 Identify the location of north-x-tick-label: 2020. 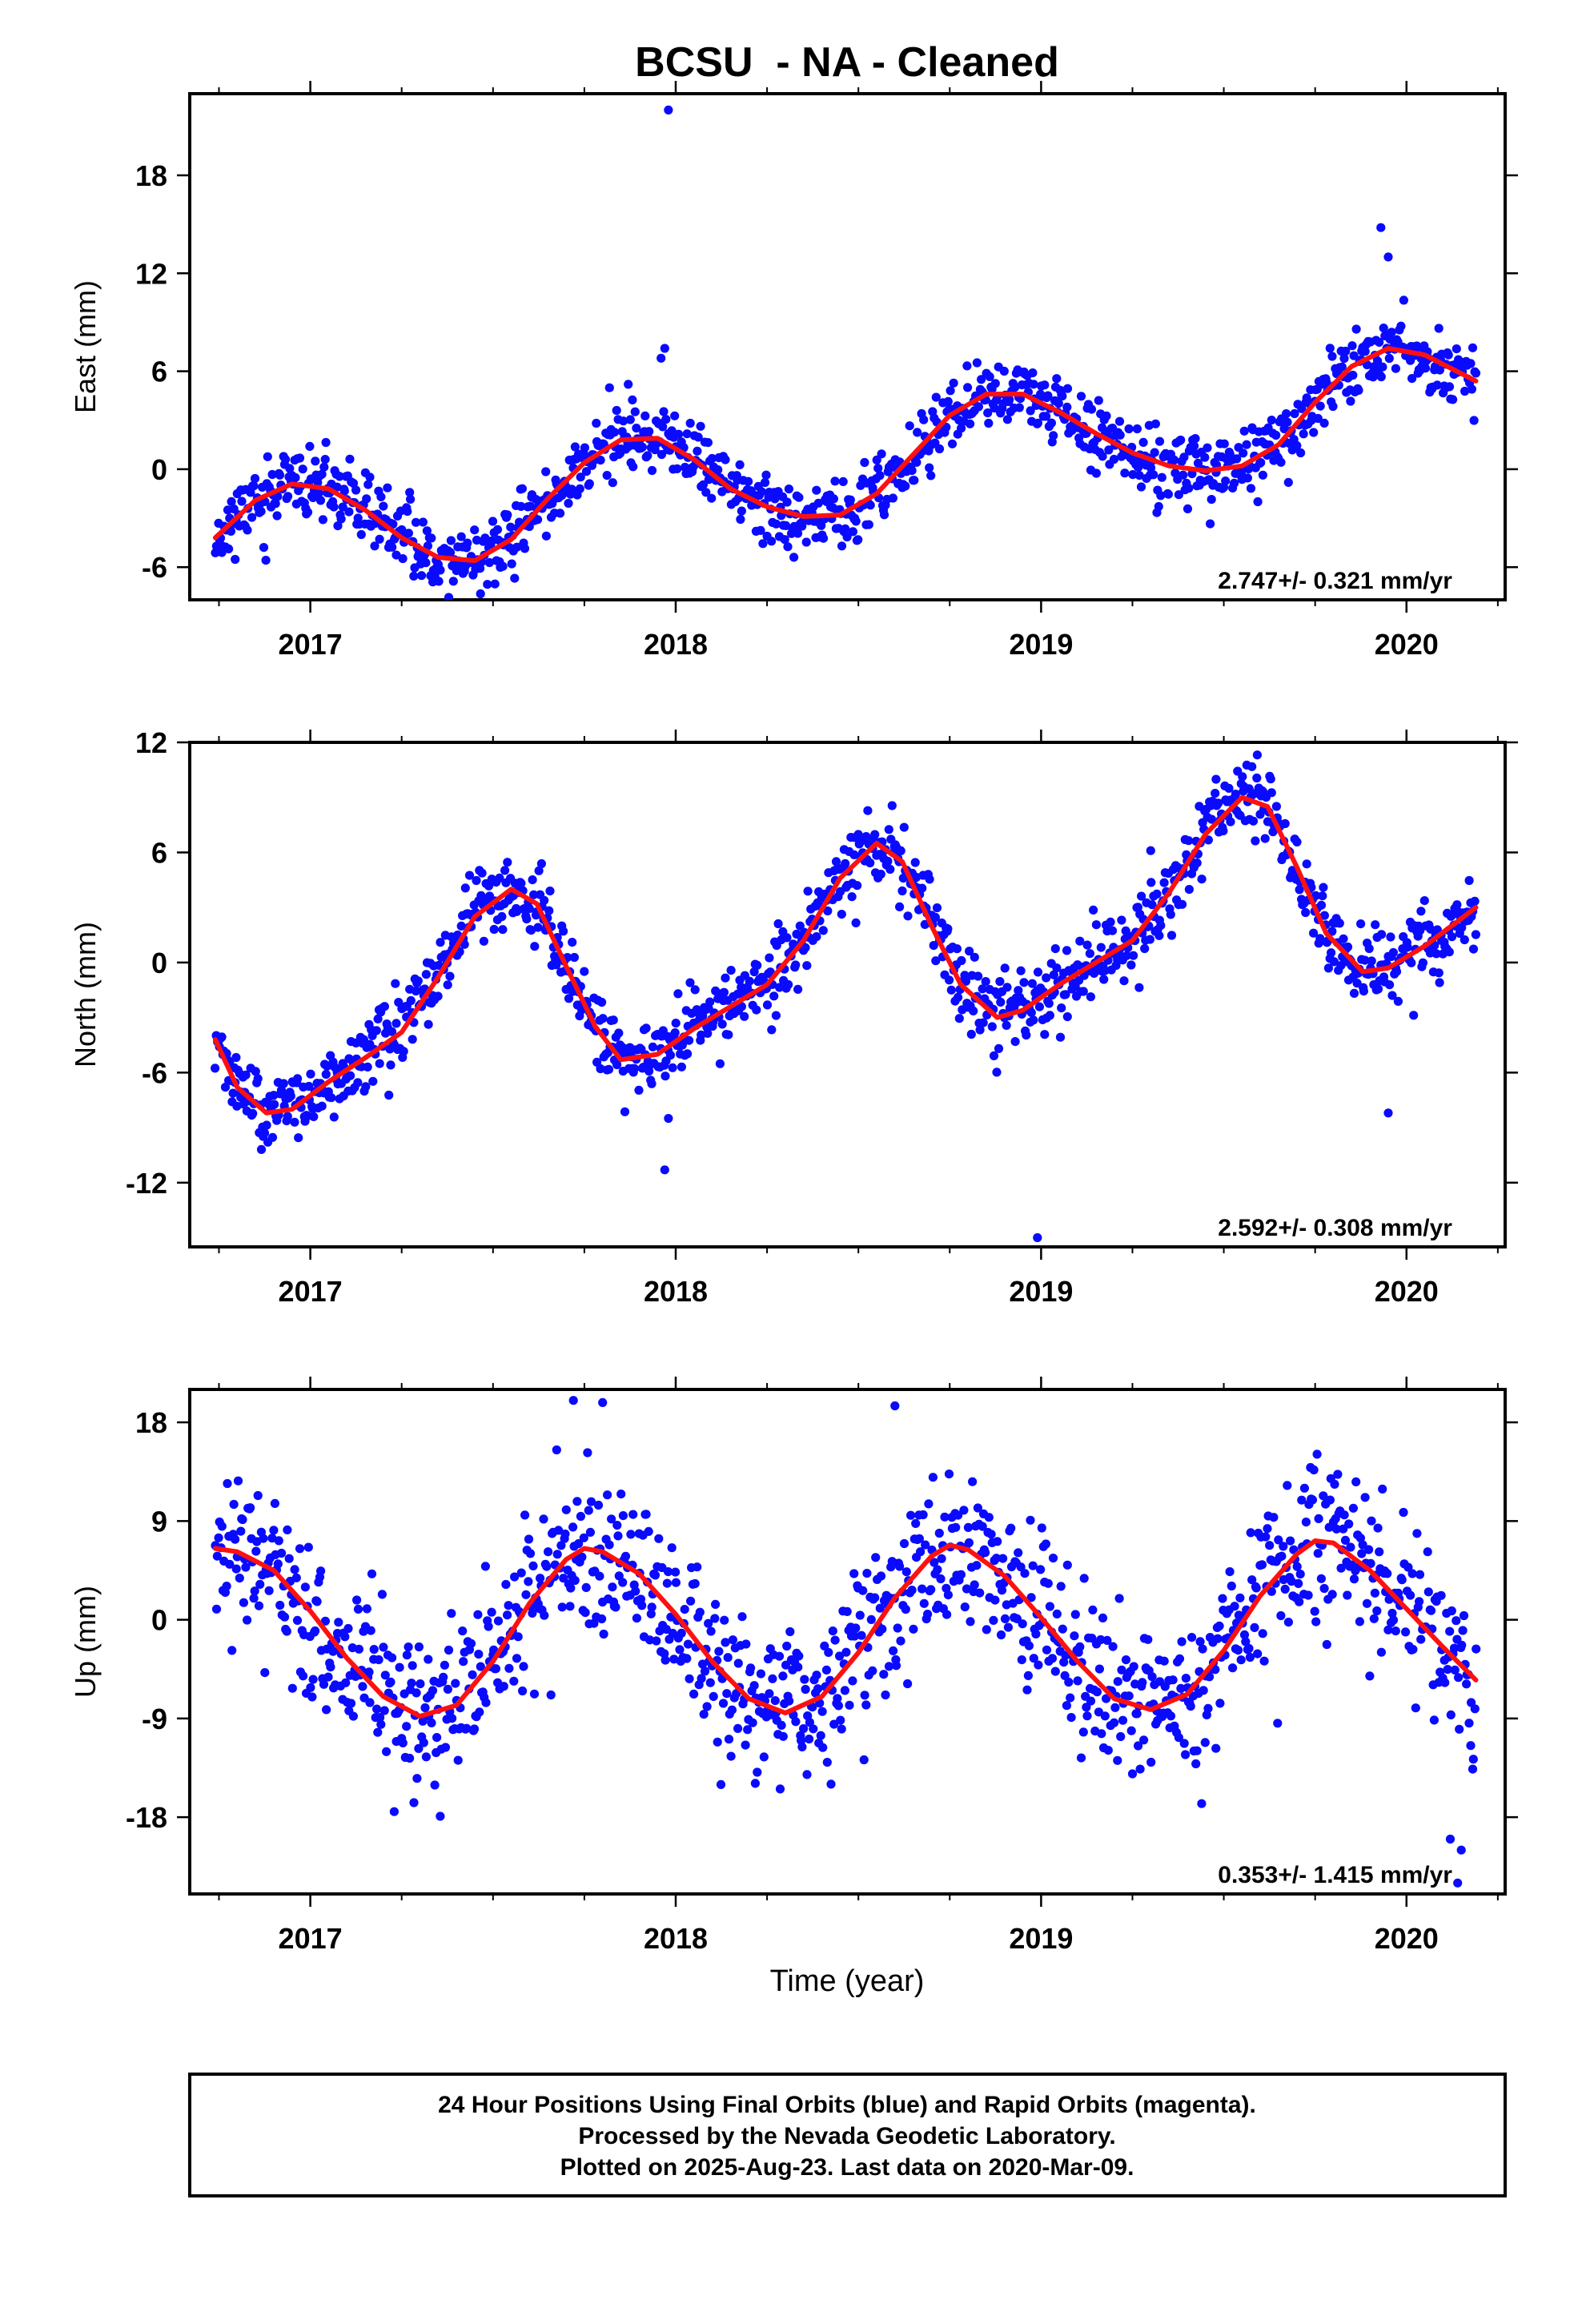
(1407, 1291).